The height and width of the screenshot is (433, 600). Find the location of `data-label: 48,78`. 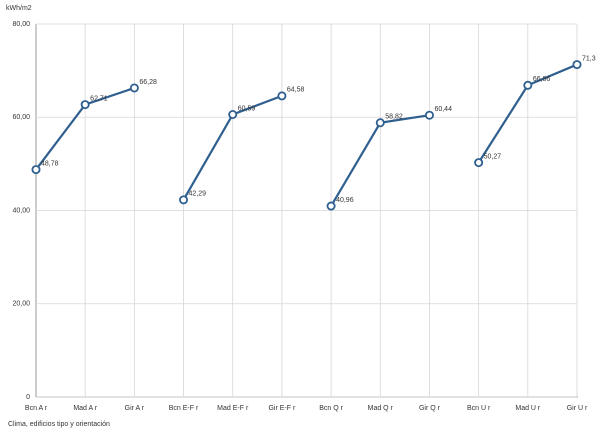

data-label: 48,78 is located at coordinates (50, 163).